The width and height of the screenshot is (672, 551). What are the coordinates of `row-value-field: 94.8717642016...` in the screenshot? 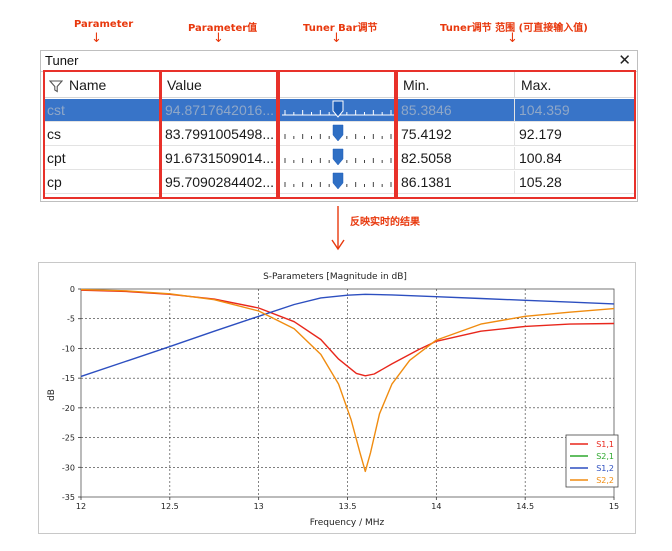 It's located at (220, 110).